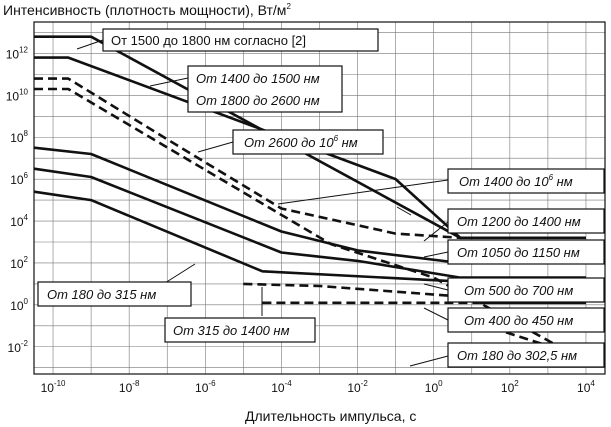  What do you see at coordinates (352, 290) in the screenshot?
I see `series-line` at bounding box center [352, 290].